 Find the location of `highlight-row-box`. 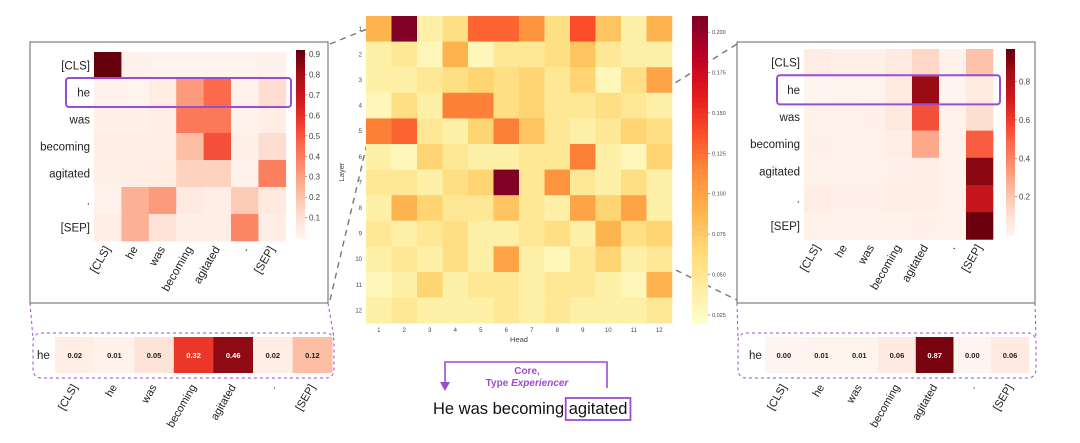

highlight-row-box is located at coordinates (888, 90).